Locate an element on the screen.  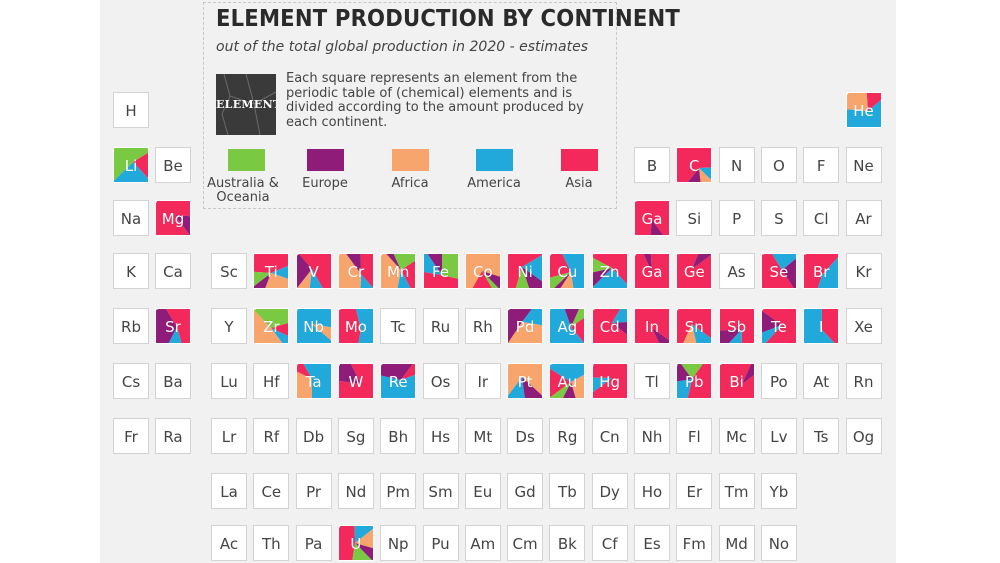
element-tile-lu: Lu is located at coordinates (229, 381).